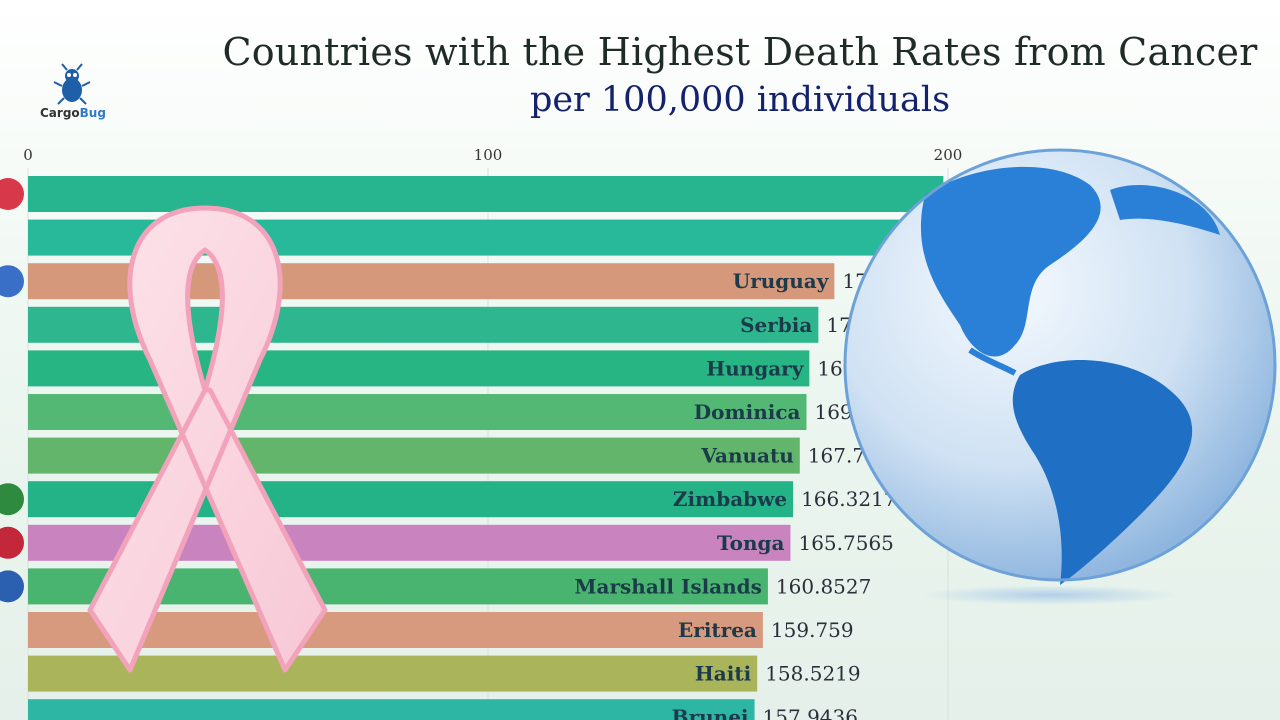 The width and height of the screenshot is (1280, 720). I want to click on x-tick-label: 100, so click(488, 155).